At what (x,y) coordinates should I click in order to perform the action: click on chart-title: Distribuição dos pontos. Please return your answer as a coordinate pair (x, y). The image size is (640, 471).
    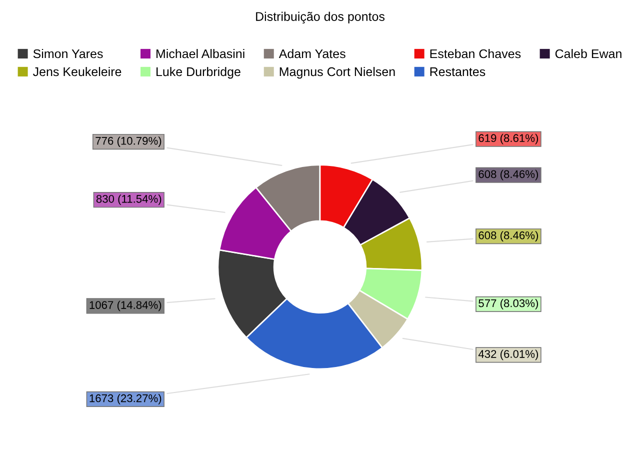
    Looking at the image, I should click on (320, 18).